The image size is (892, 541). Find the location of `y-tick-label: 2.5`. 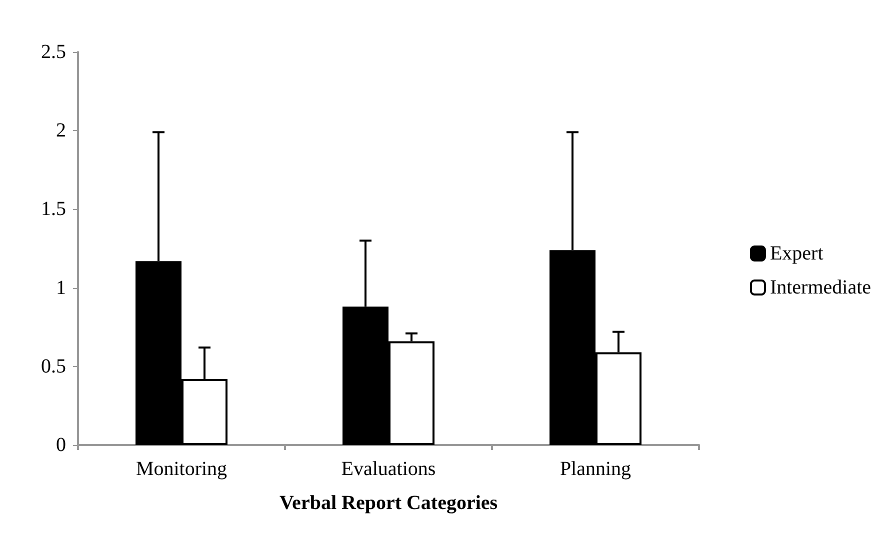

y-tick-label: 2.5 is located at coordinates (53, 52).